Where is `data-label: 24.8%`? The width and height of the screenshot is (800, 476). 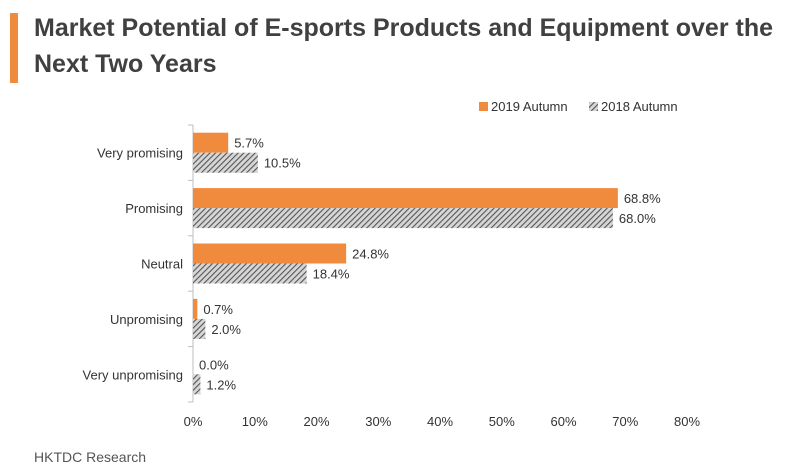
data-label: 24.8% is located at coordinates (370, 254).